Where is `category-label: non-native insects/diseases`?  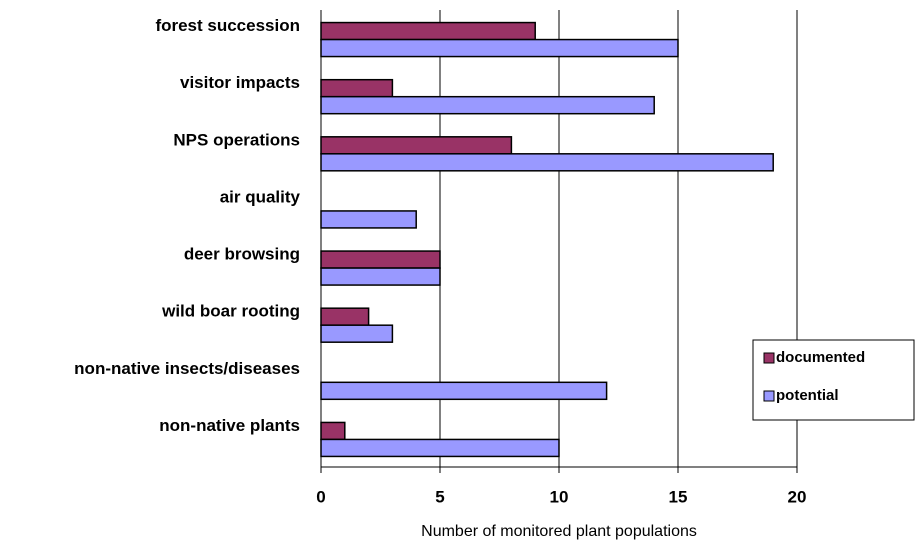
category-label: non-native insects/diseases is located at coordinates (187, 368).